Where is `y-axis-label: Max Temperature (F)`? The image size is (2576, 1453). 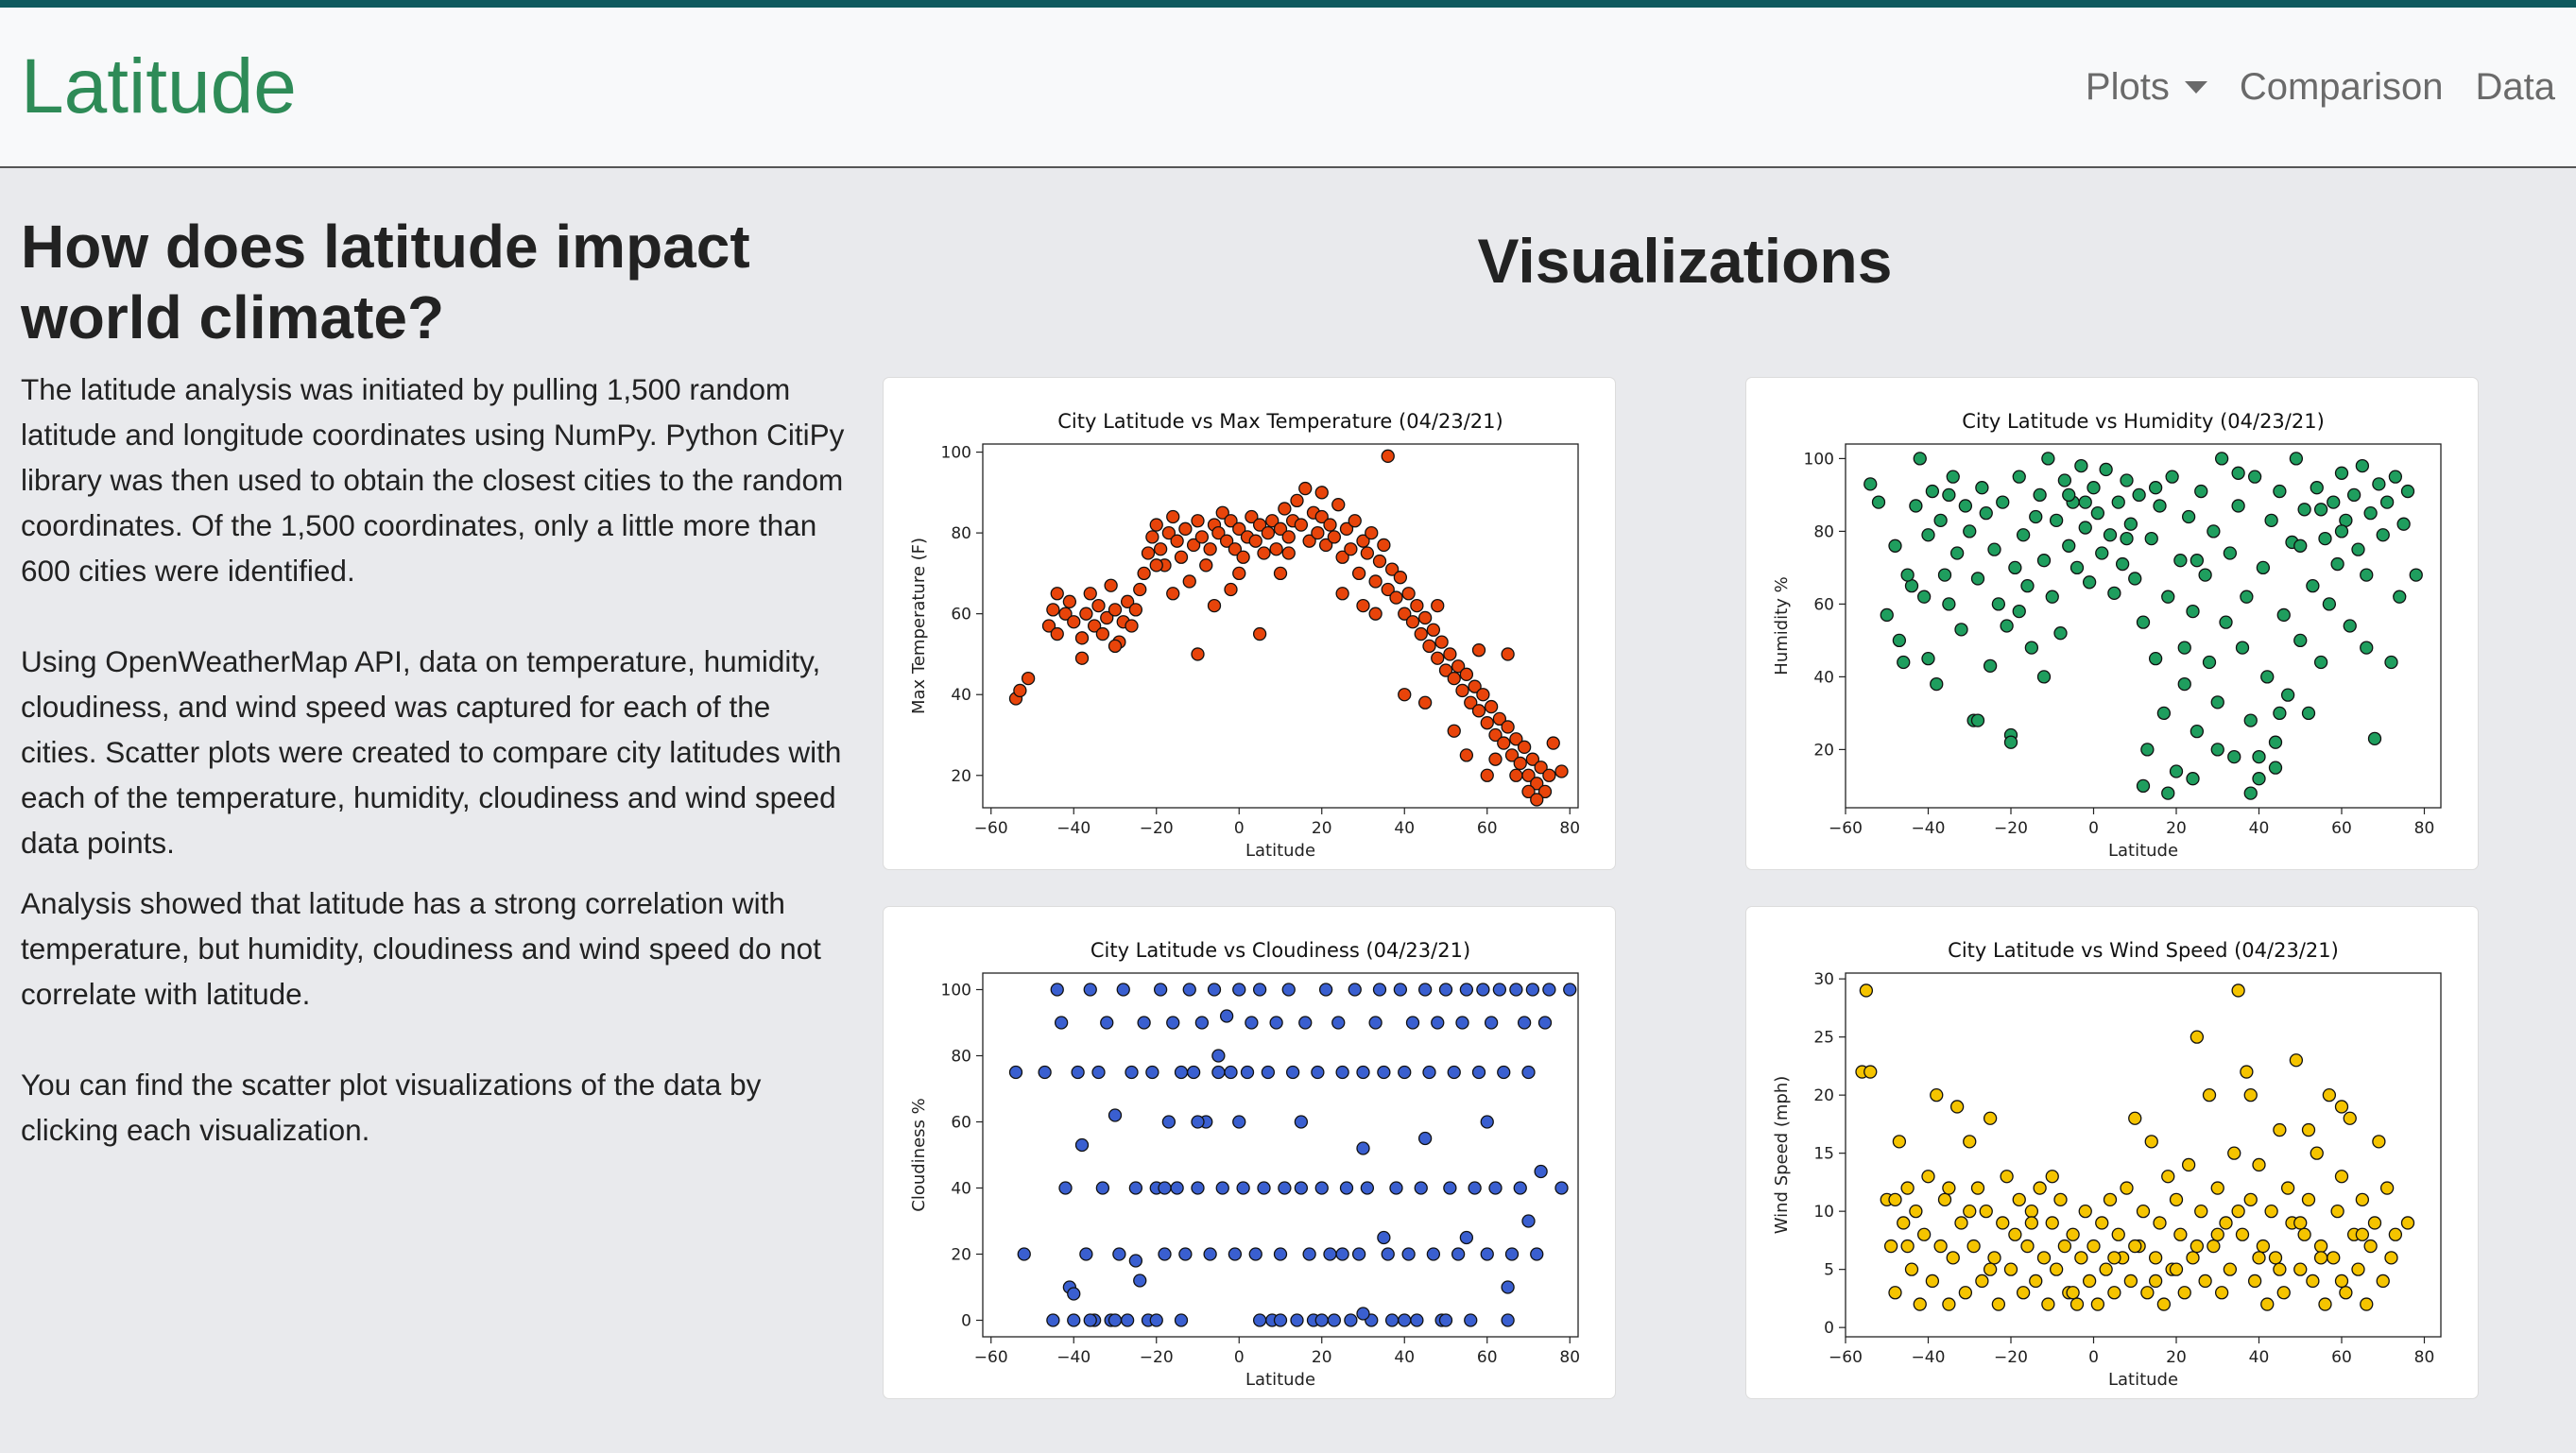
y-axis-label: Max Temperature (F) is located at coordinates (919, 626).